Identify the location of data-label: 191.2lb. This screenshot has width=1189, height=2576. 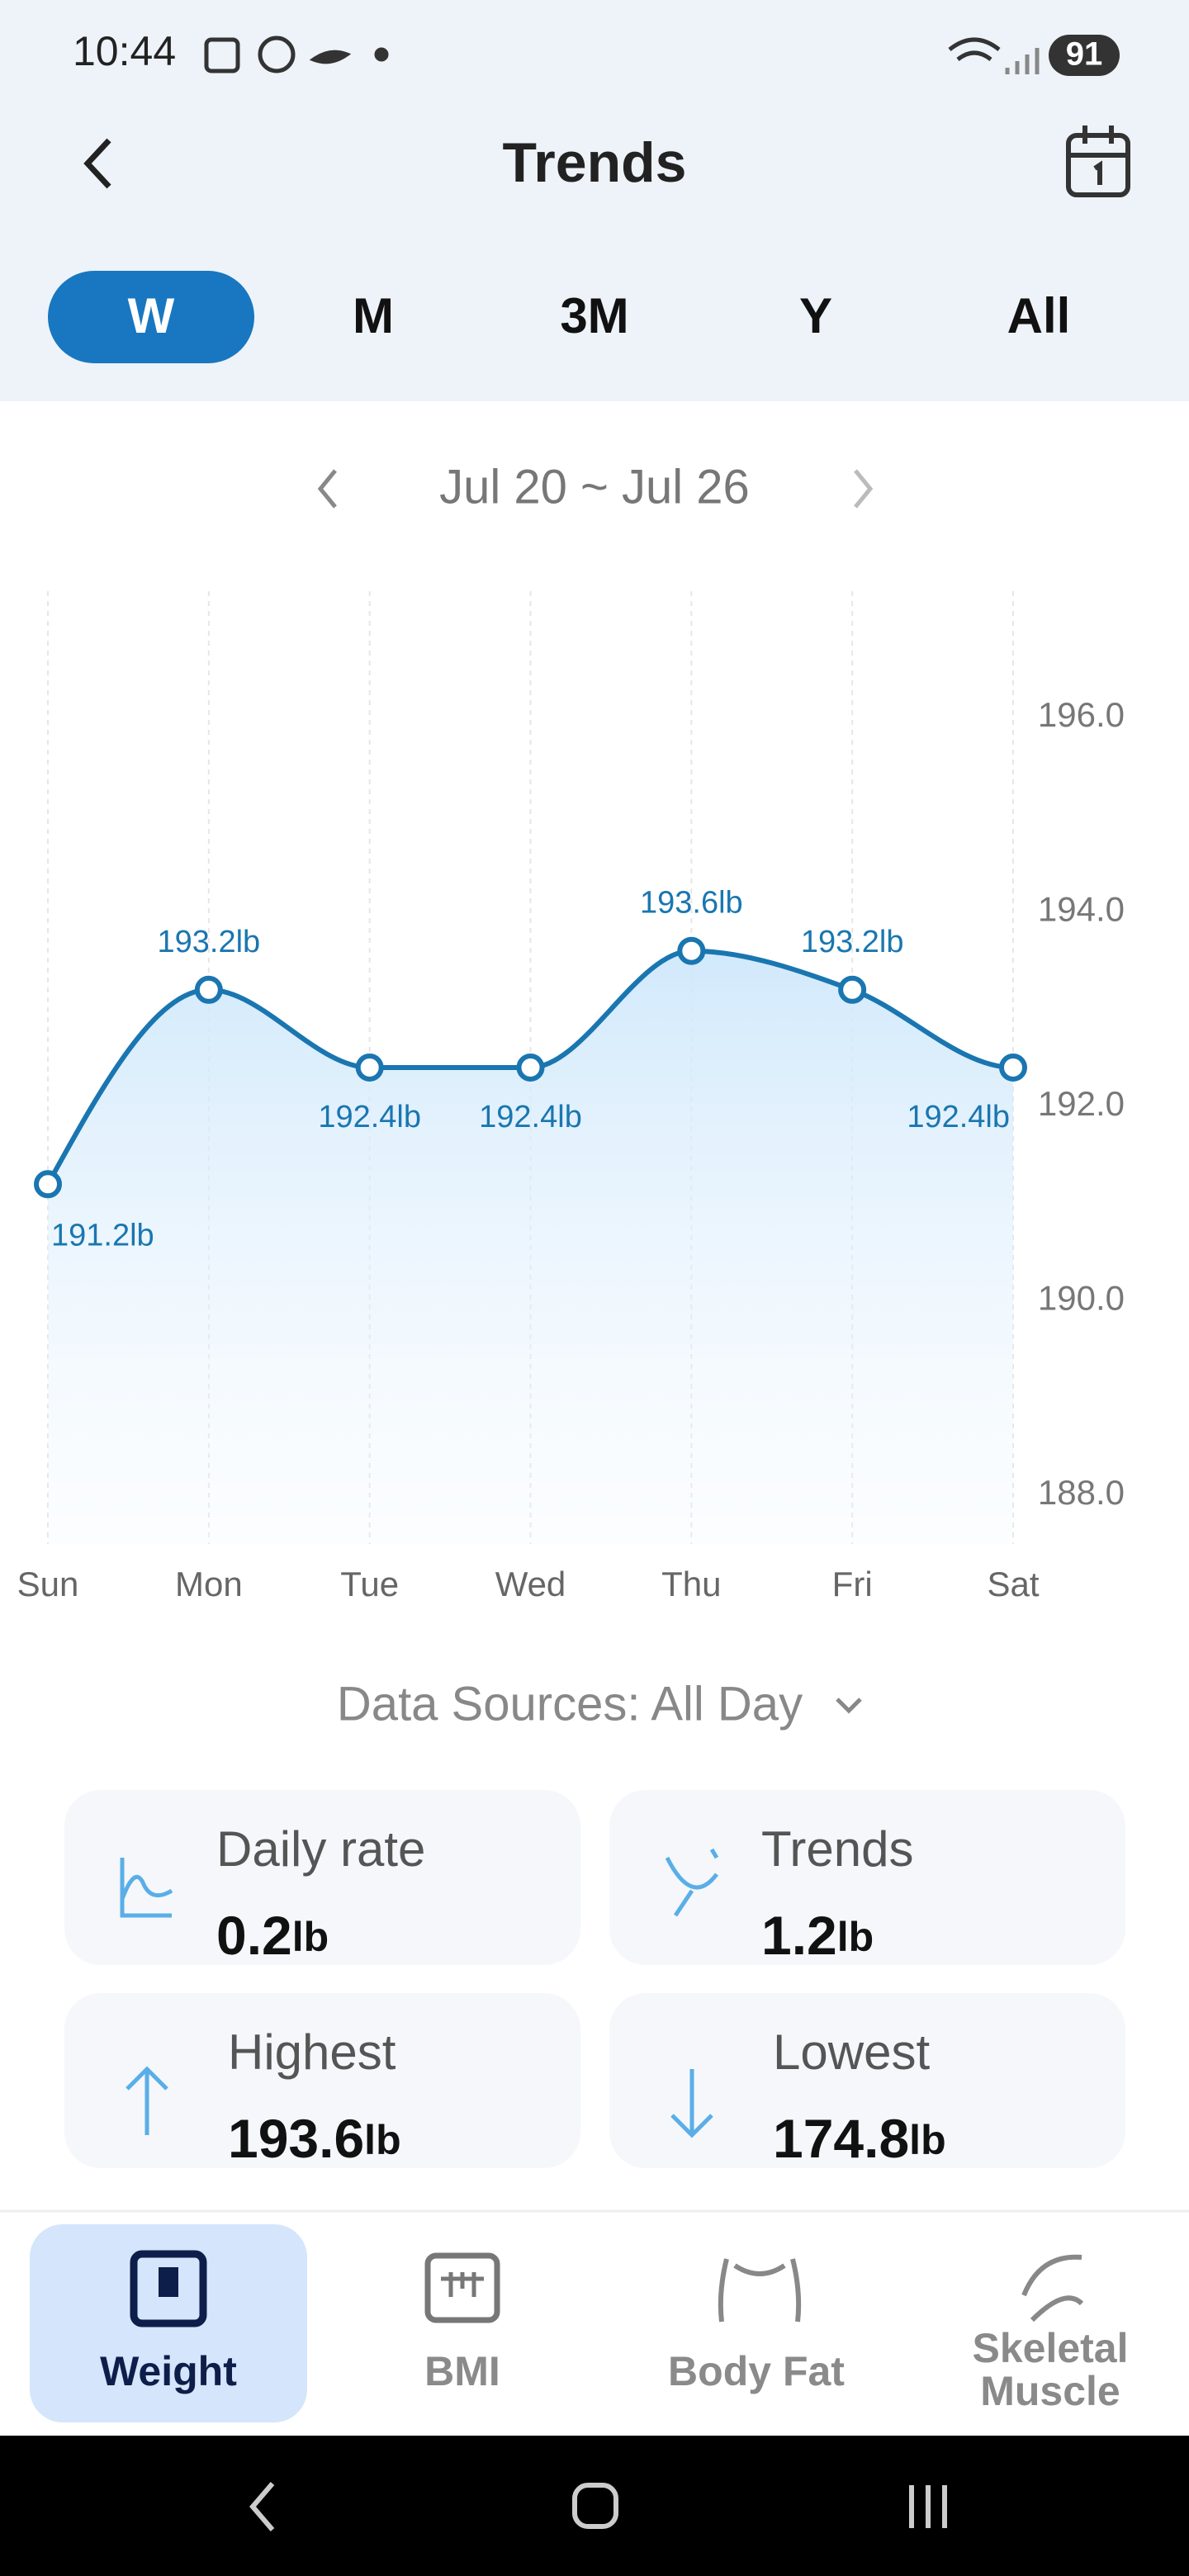
(102, 1235).